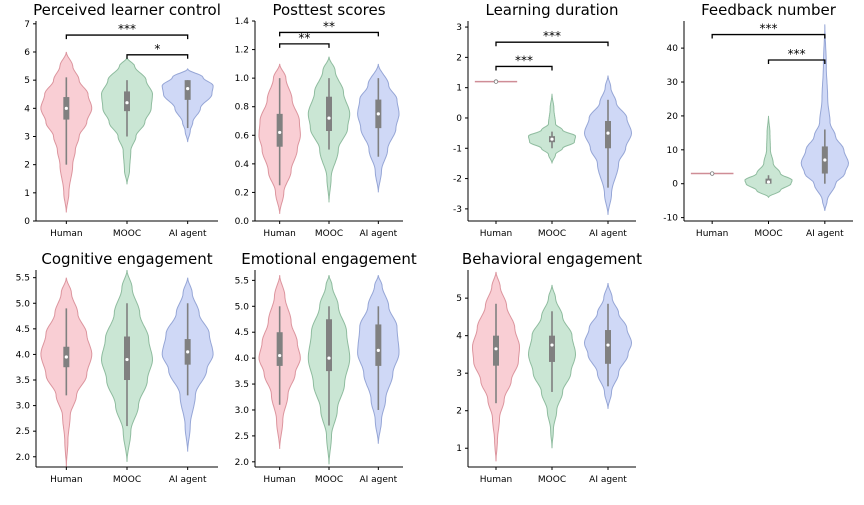 Image resolution: width=864 pixels, height=505 pixels. Describe the element at coordinates (673, 49) in the screenshot. I see `y-tick-label: 40` at that location.